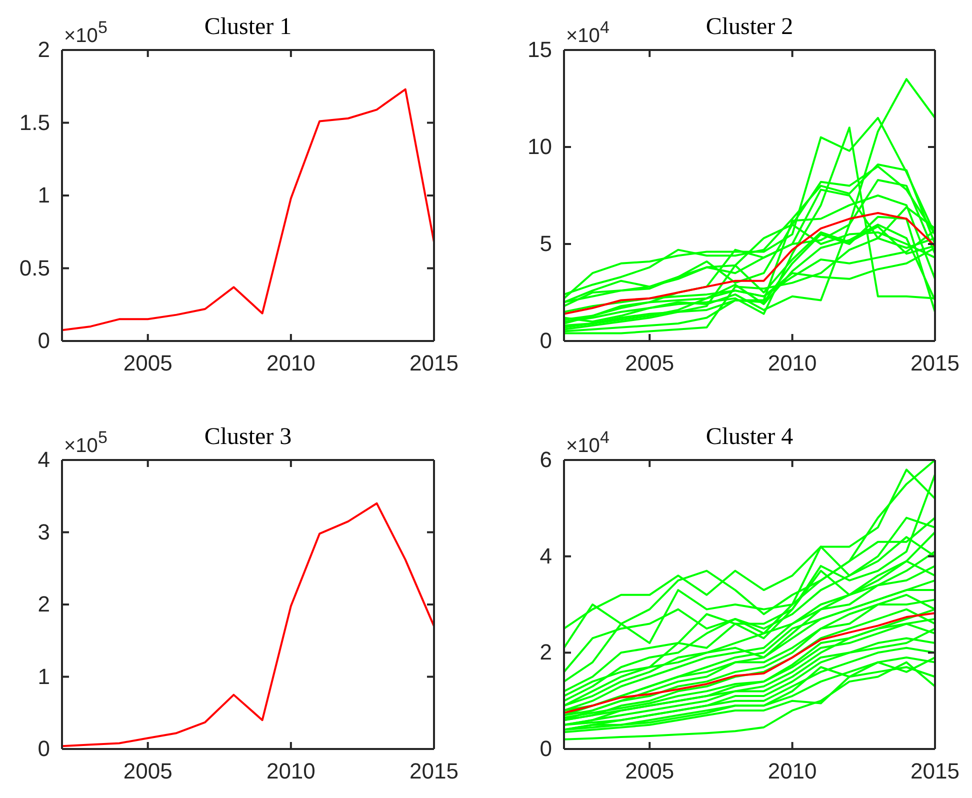 Image resolution: width=972 pixels, height=798 pixels. Describe the element at coordinates (540, 147) in the screenshot. I see `y-tick-label: 10` at that location.